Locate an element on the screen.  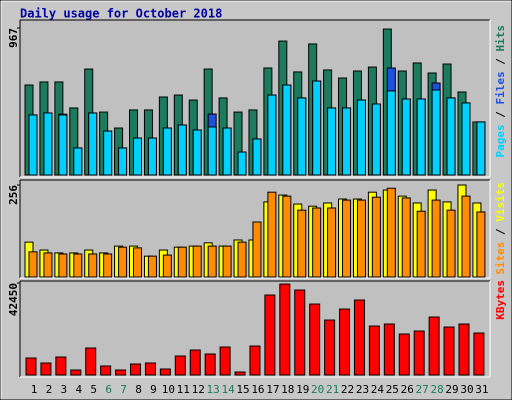
legend-entry: Sites is located at coordinates (500, 258).